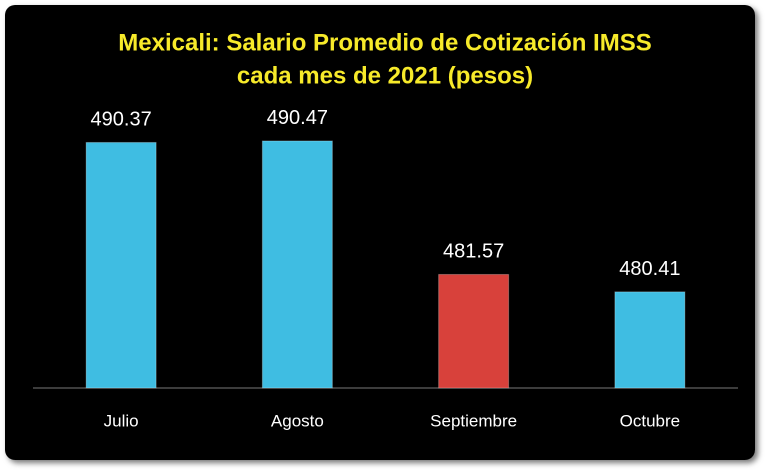  Describe the element at coordinates (297, 118) in the screenshot. I see `data-label: 490.47` at that location.